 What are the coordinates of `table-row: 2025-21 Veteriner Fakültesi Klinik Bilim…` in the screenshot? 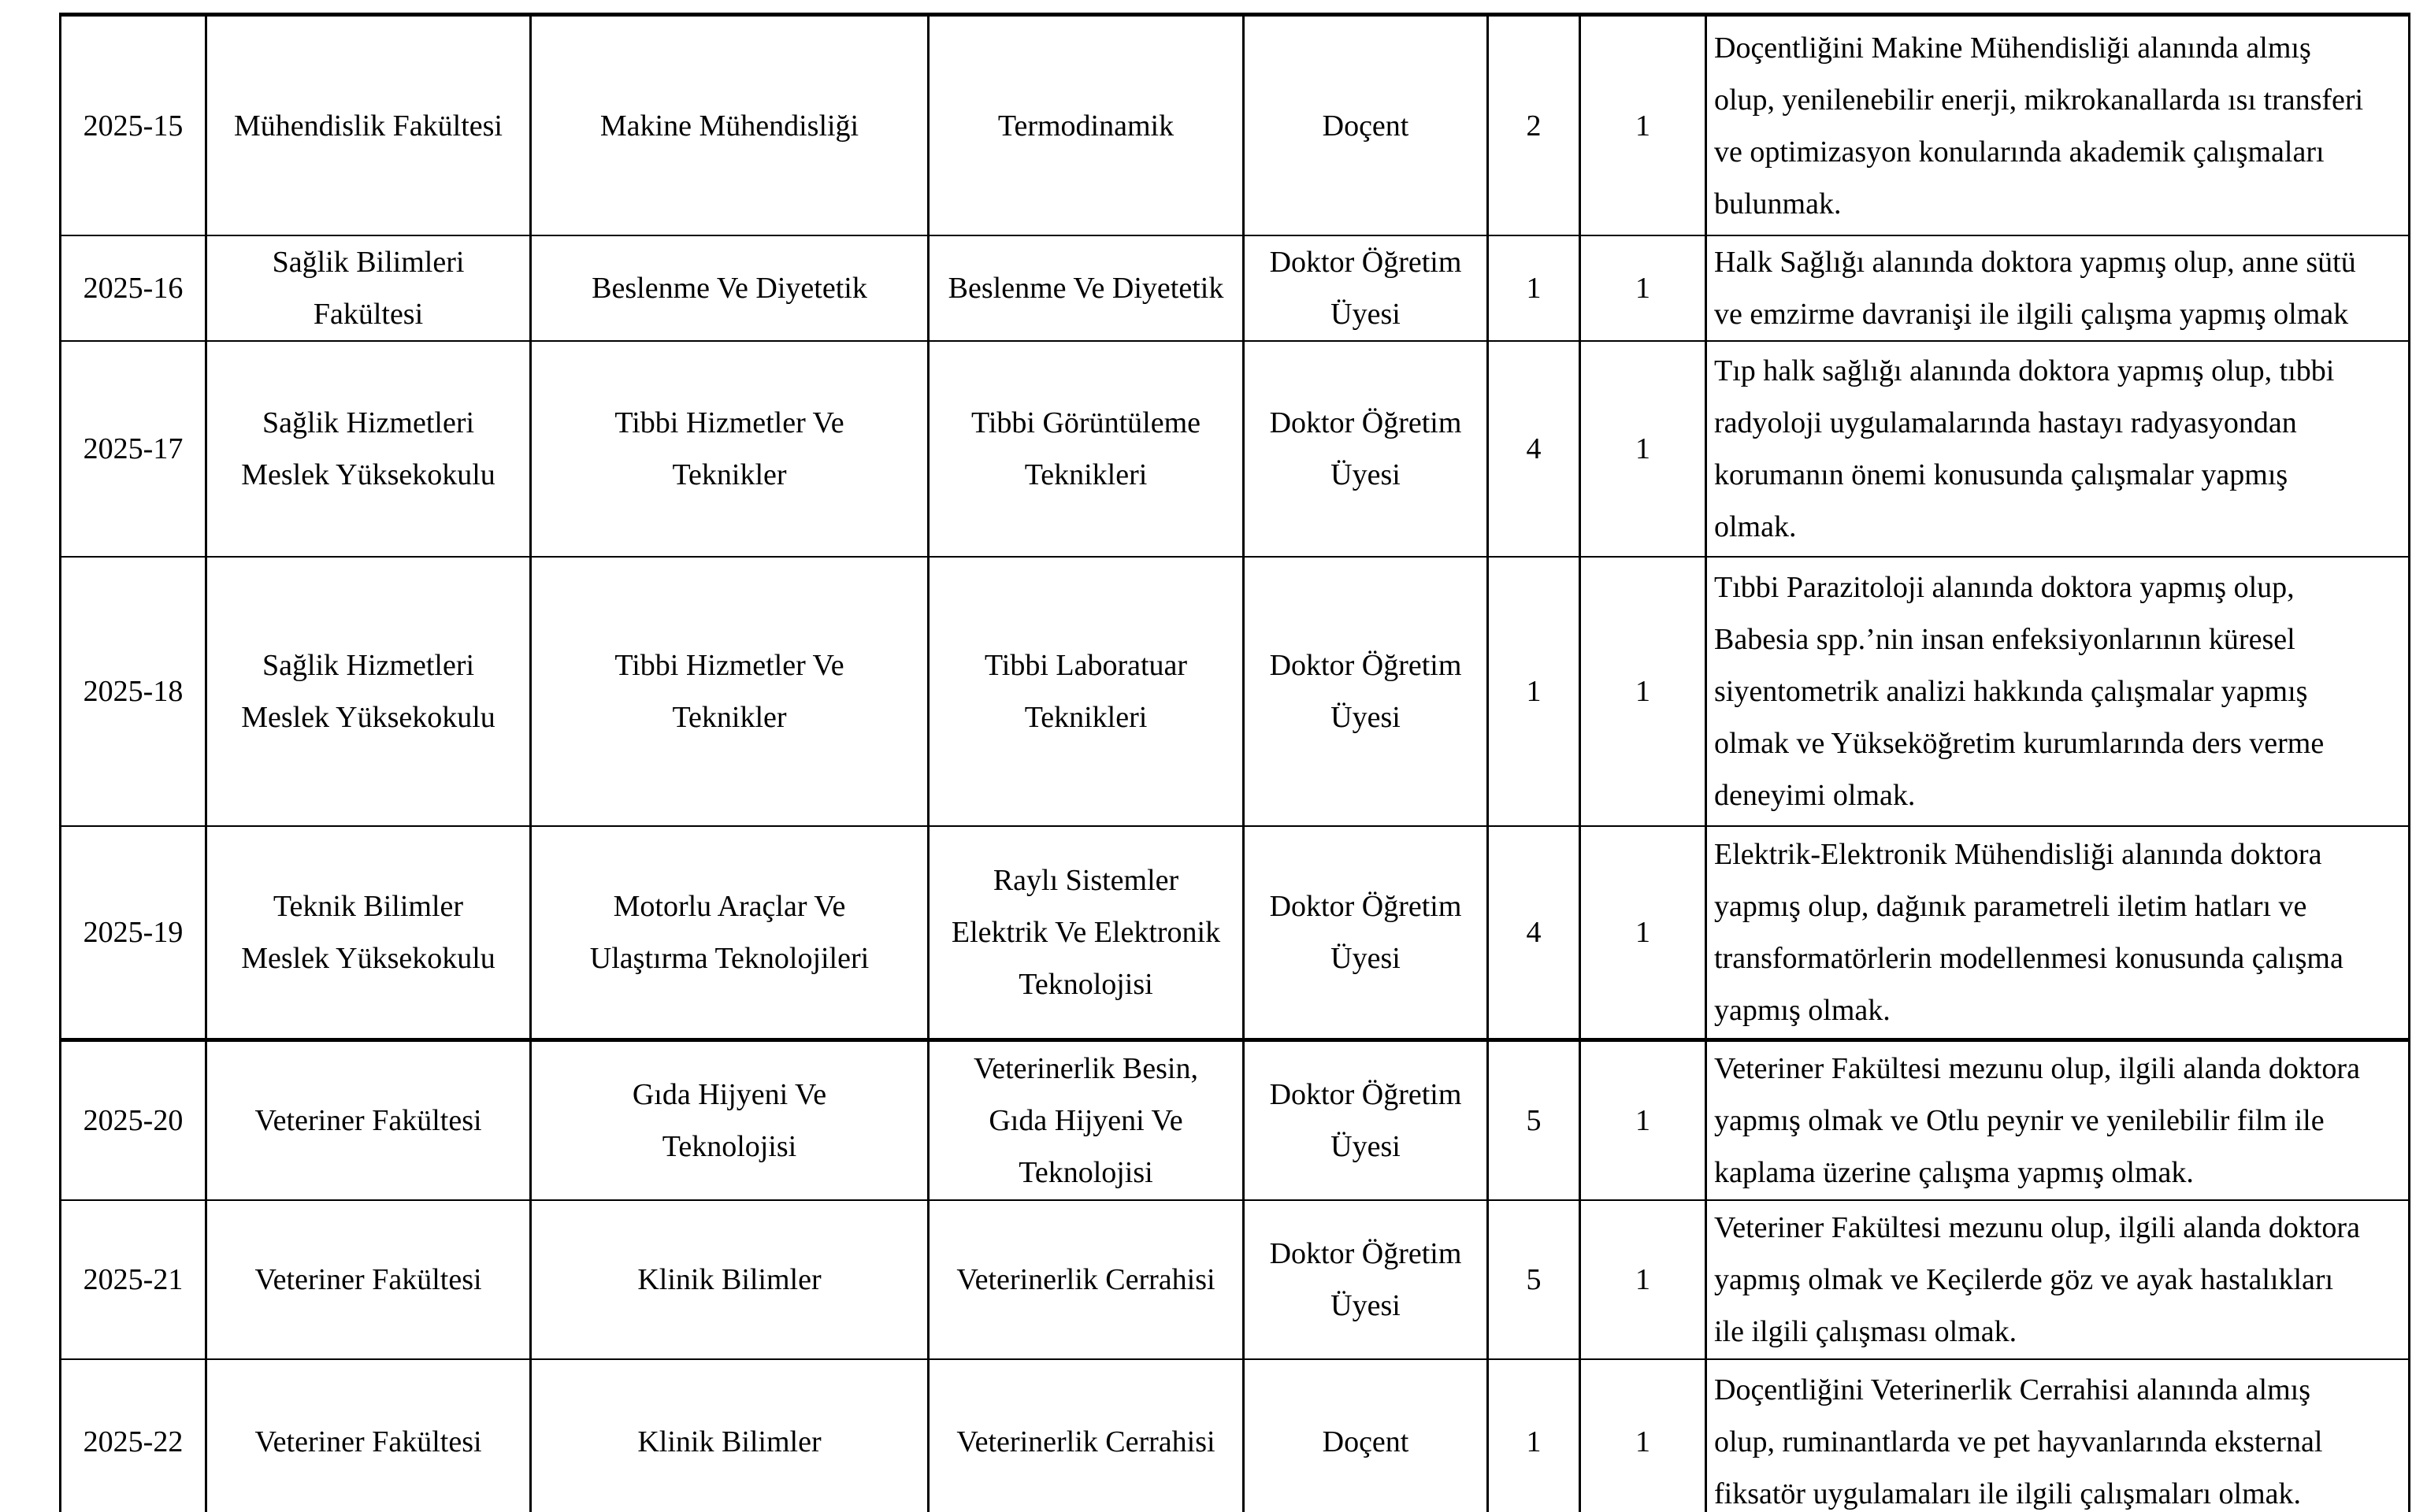 It's located at (1234, 1279).